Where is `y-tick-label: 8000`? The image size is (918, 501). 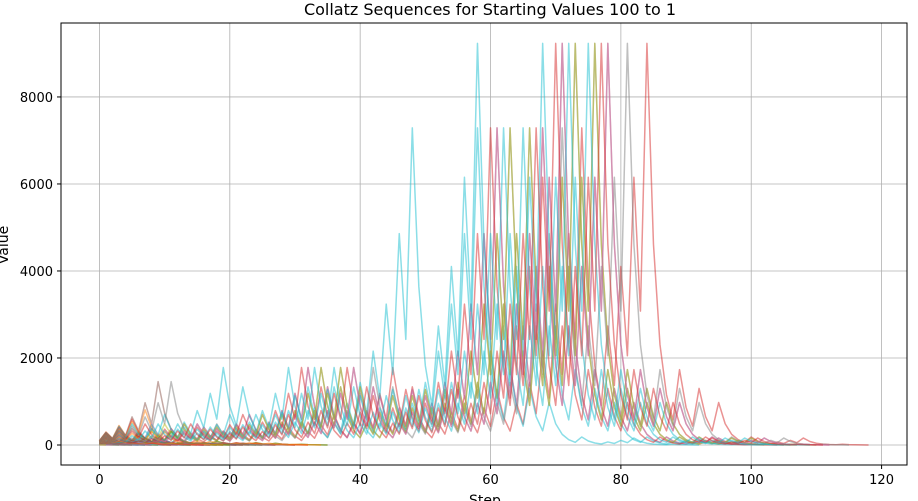 y-tick-label: 8000 is located at coordinates (36, 98).